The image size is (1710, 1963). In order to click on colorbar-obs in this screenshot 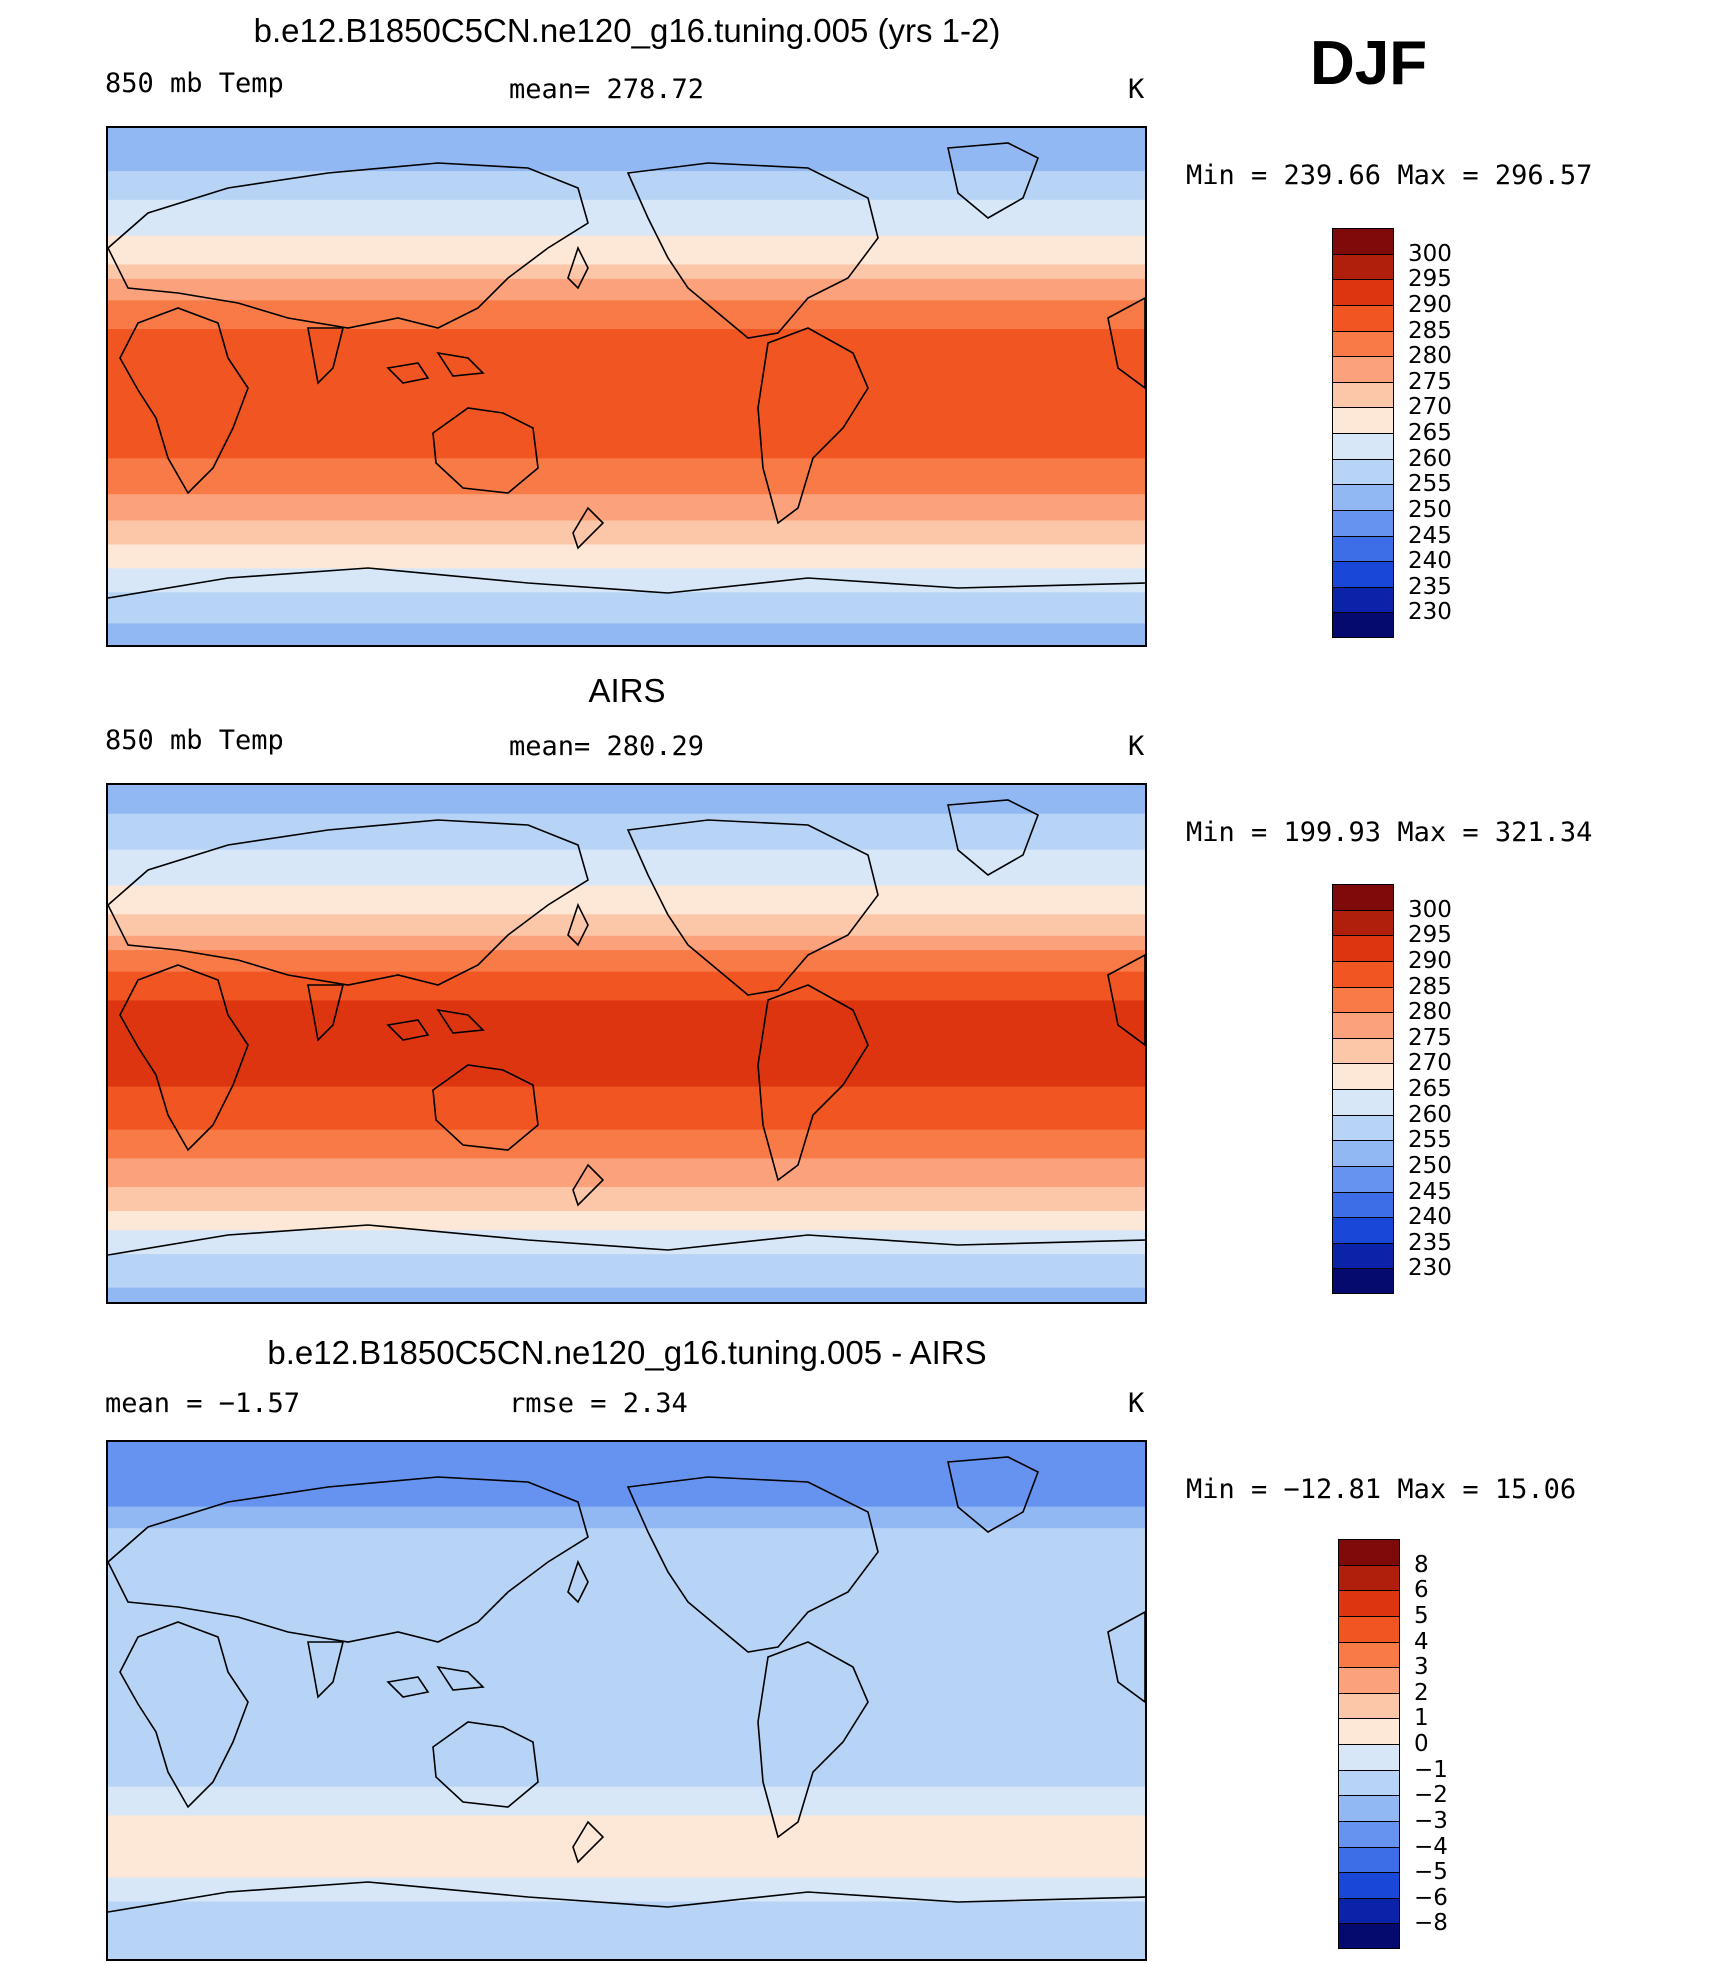, I will do `click(1363, 1089)`.